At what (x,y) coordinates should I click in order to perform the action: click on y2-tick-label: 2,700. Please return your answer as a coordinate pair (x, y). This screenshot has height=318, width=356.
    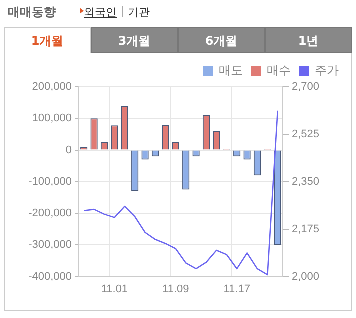
    Looking at the image, I should click on (306, 87).